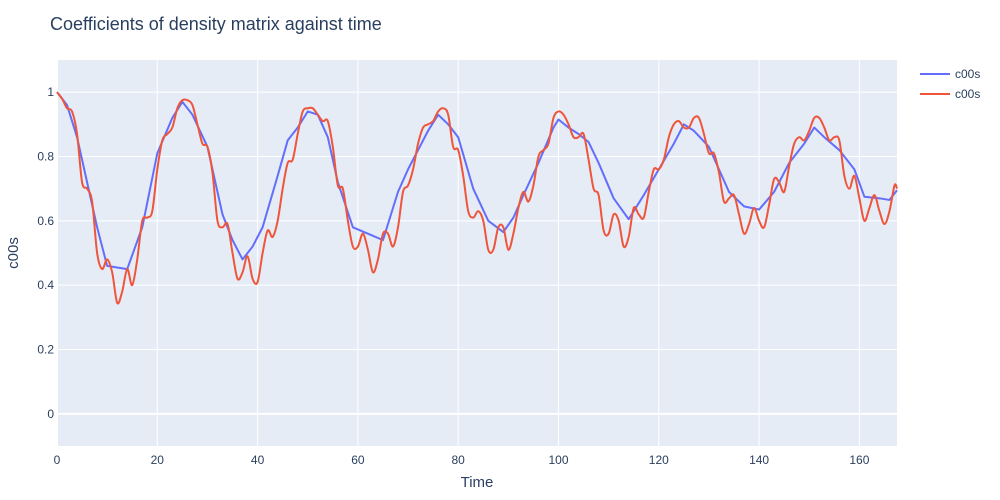  Describe the element at coordinates (558, 460) in the screenshot. I see `x-tick-label: 100` at that location.